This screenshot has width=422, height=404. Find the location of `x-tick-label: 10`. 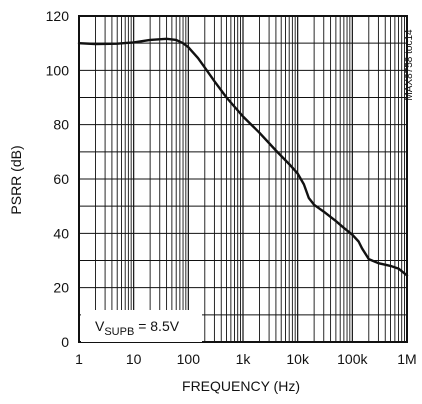

x-tick-label: 10 is located at coordinates (134, 359).